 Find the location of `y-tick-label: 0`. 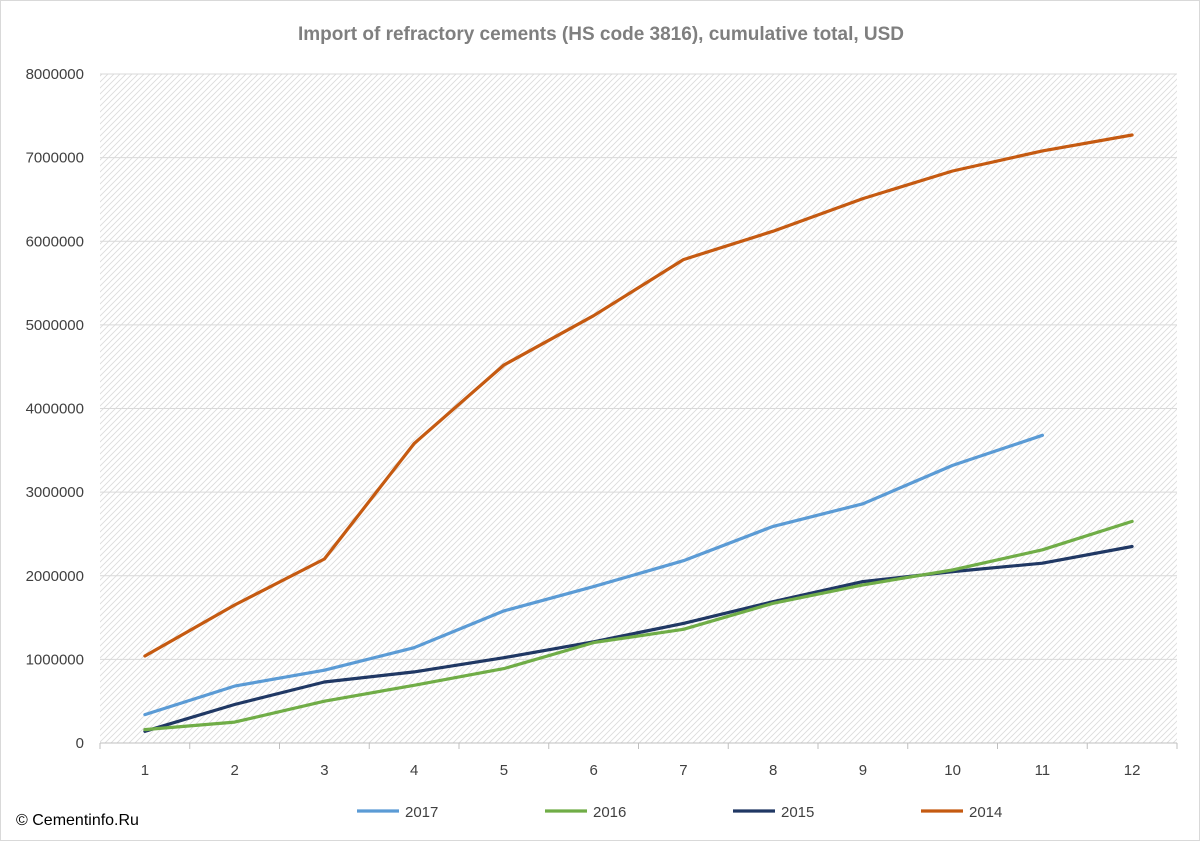

y-tick-label: 0 is located at coordinates (80, 743).